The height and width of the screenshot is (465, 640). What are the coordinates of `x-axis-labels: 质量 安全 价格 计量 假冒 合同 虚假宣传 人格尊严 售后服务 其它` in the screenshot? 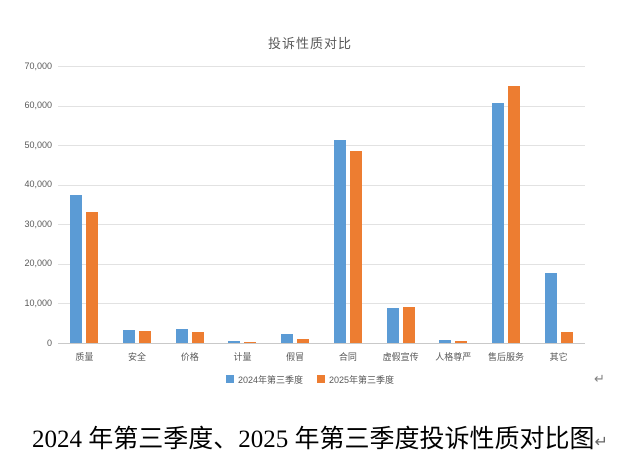 It's located at (321, 356).